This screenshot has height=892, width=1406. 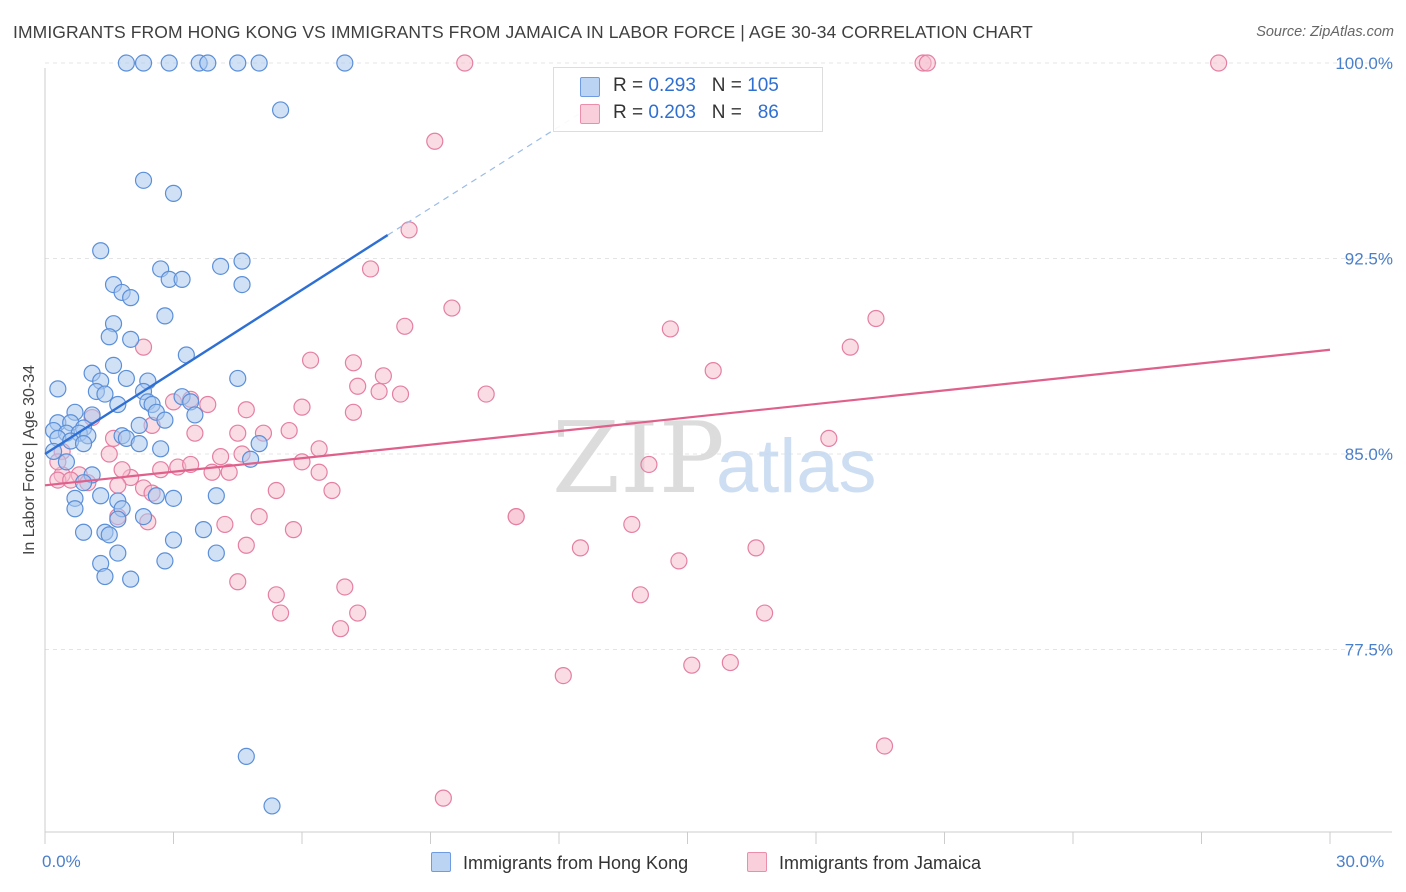 I want to click on legend-text-jamaica: R = 0.203 N = 86, so click(x=696, y=112).